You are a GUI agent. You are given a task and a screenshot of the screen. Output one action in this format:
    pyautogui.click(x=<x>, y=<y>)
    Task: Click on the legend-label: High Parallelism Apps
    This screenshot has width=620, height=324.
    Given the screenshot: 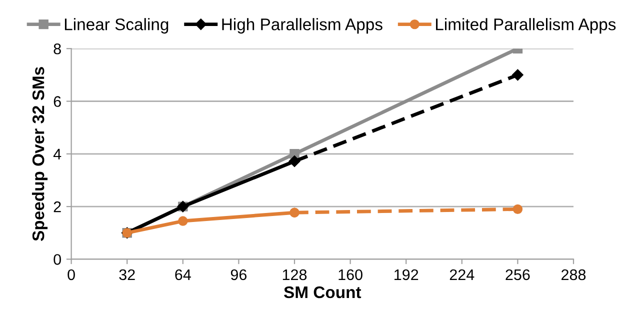 What is the action you would take?
    pyautogui.click(x=302, y=26)
    